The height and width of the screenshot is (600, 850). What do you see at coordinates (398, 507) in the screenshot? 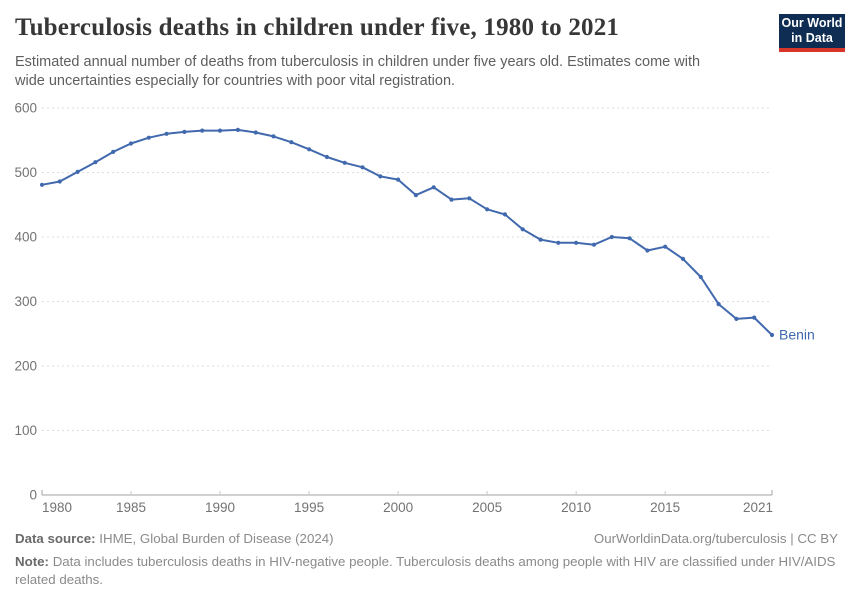
I see `x-axis-tick-label: 2000` at bounding box center [398, 507].